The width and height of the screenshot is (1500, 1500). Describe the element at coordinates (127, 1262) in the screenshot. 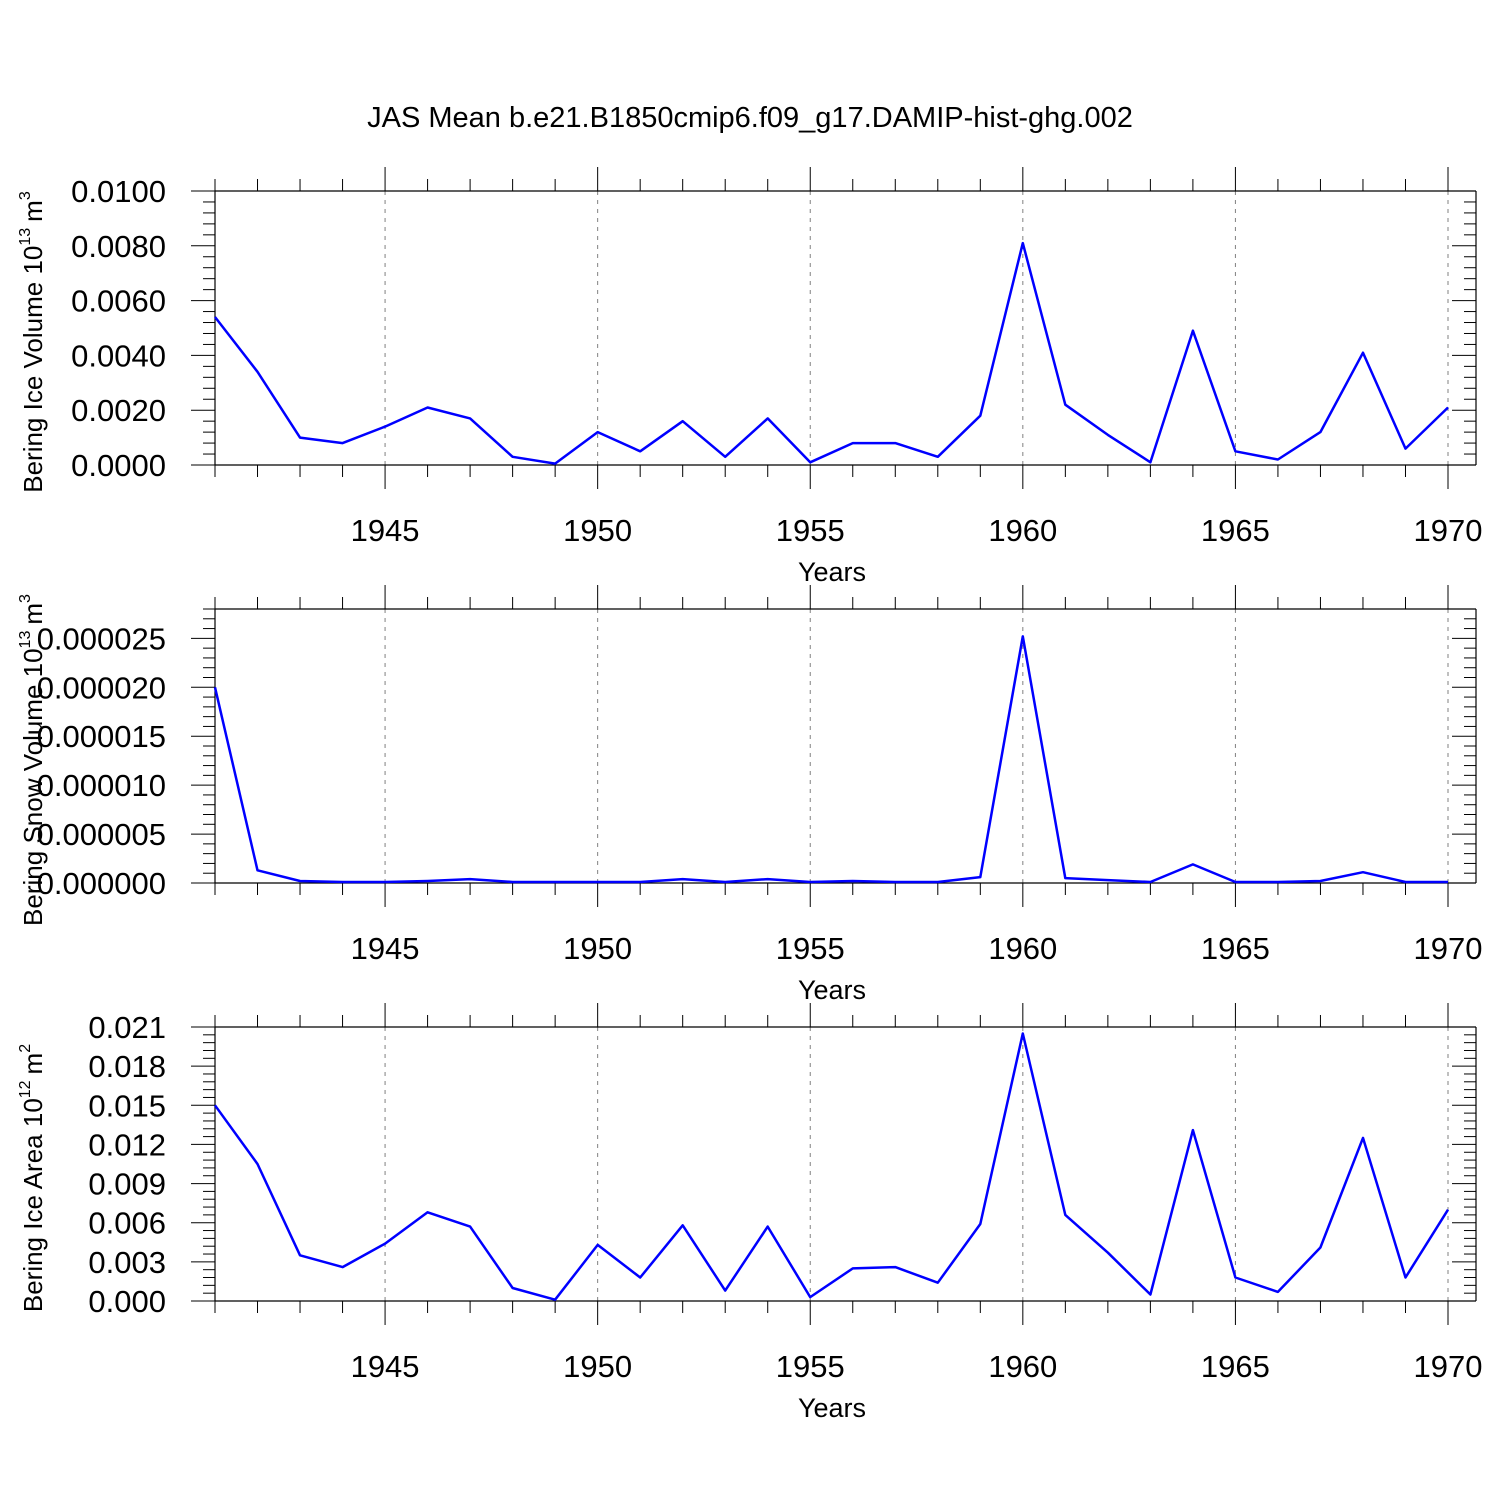

I see `y-tick-label: 0.003` at that location.